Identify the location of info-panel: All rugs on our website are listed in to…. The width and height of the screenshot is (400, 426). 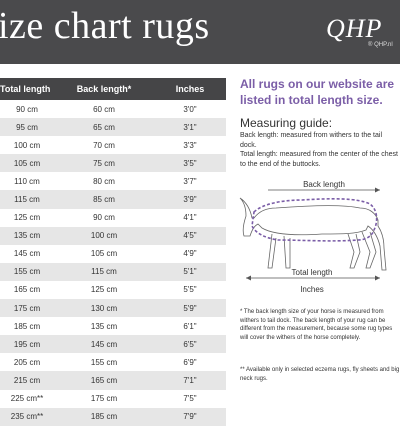
(320, 92).